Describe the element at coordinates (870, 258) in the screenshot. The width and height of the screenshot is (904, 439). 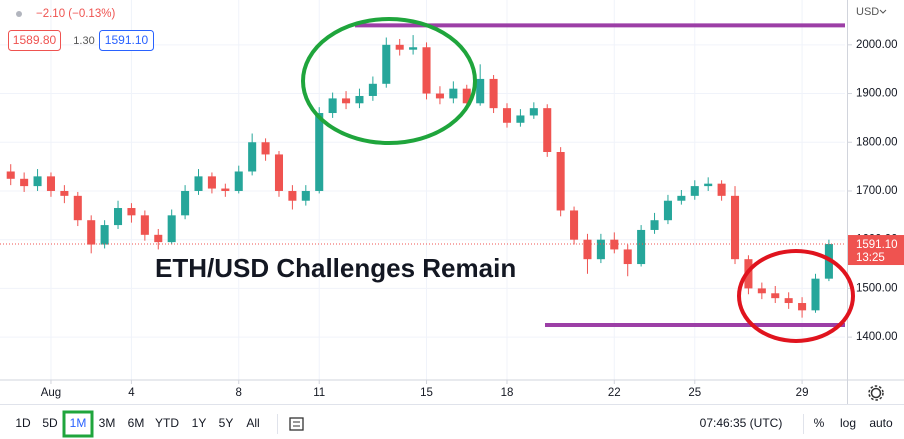
I see `countdown: 13:25` at that location.